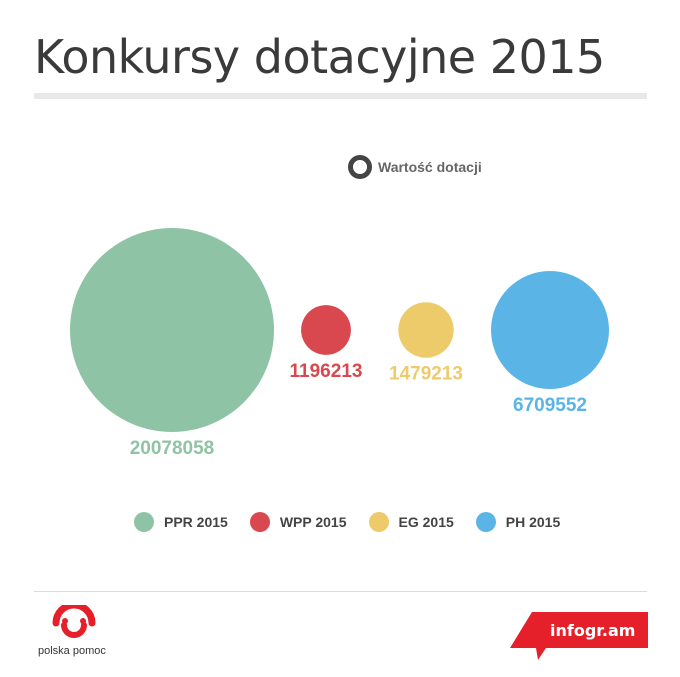  Describe the element at coordinates (326, 371) in the screenshot. I see `bubble-value-label-wpp: 1196213` at that location.